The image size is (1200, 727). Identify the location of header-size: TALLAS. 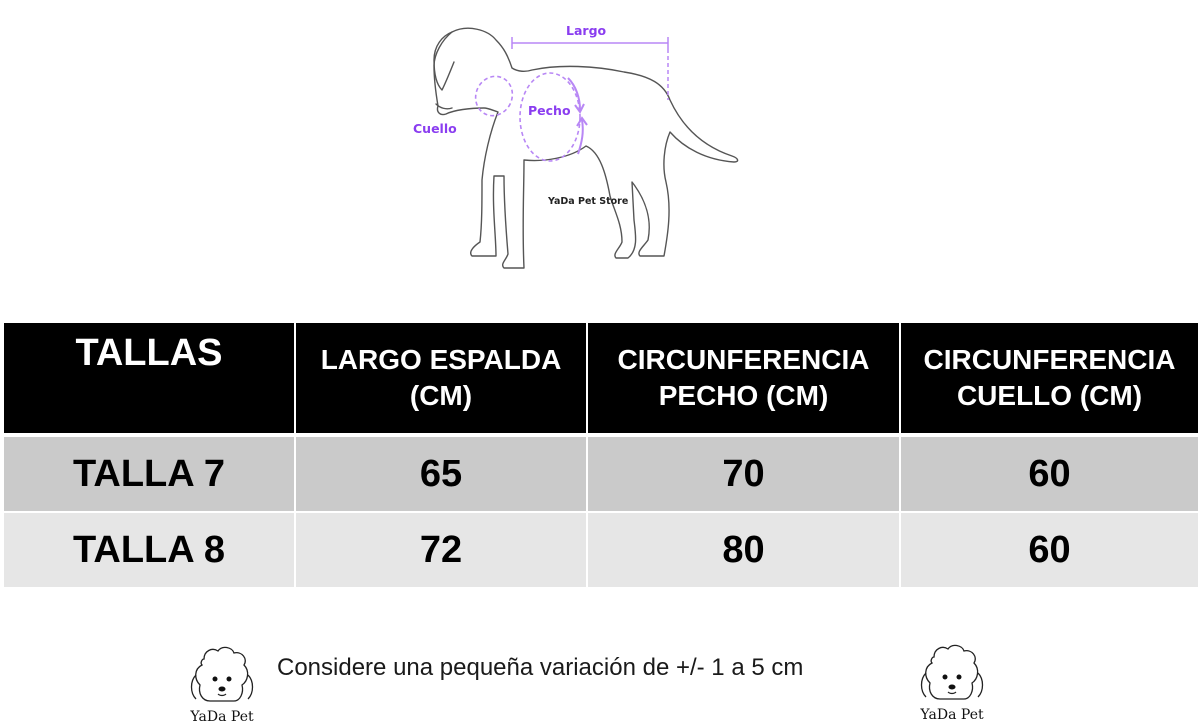
(149, 379).